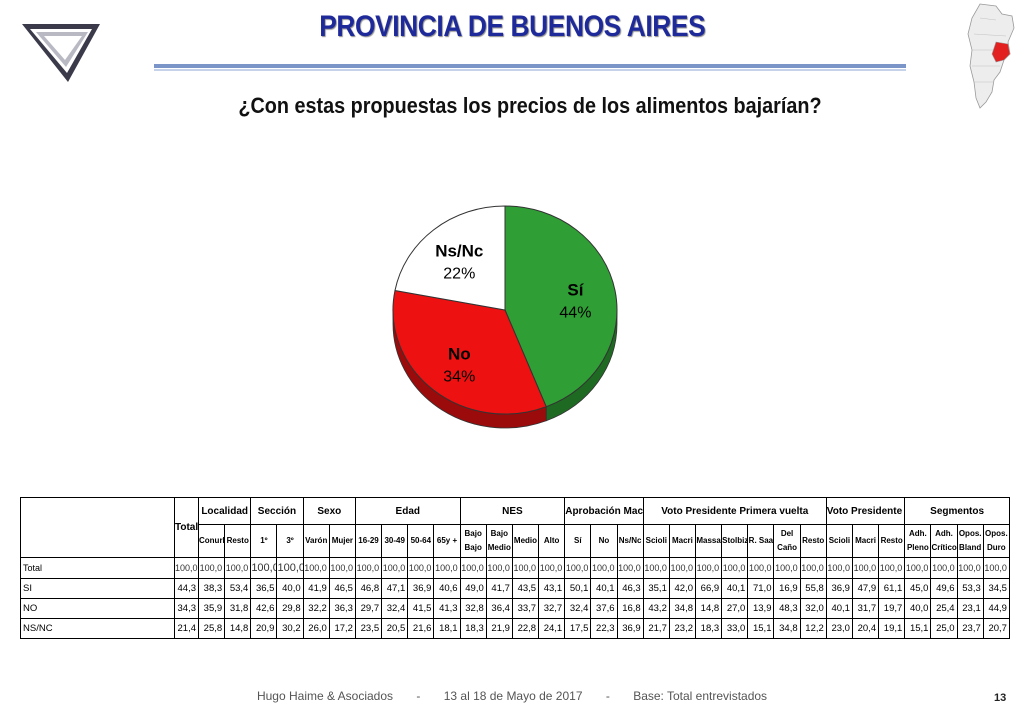 The height and width of the screenshot is (709, 1024). Describe the element at coordinates (512, 26) in the screenshot. I see `page-title: PROVINCIA DE BUENOS AIRES` at that location.